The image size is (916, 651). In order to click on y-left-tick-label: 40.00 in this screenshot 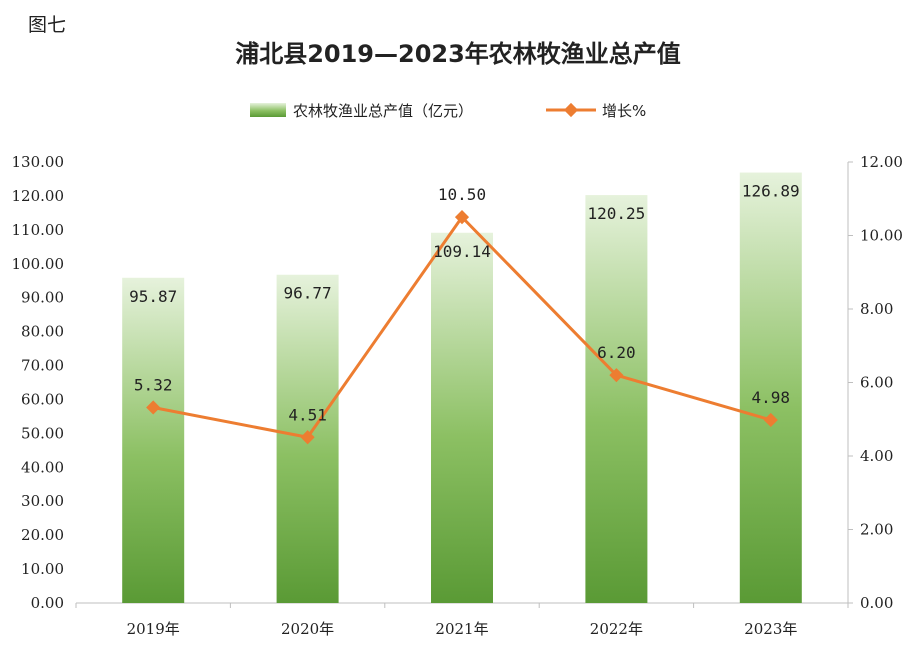, I will do `click(42, 467)`.